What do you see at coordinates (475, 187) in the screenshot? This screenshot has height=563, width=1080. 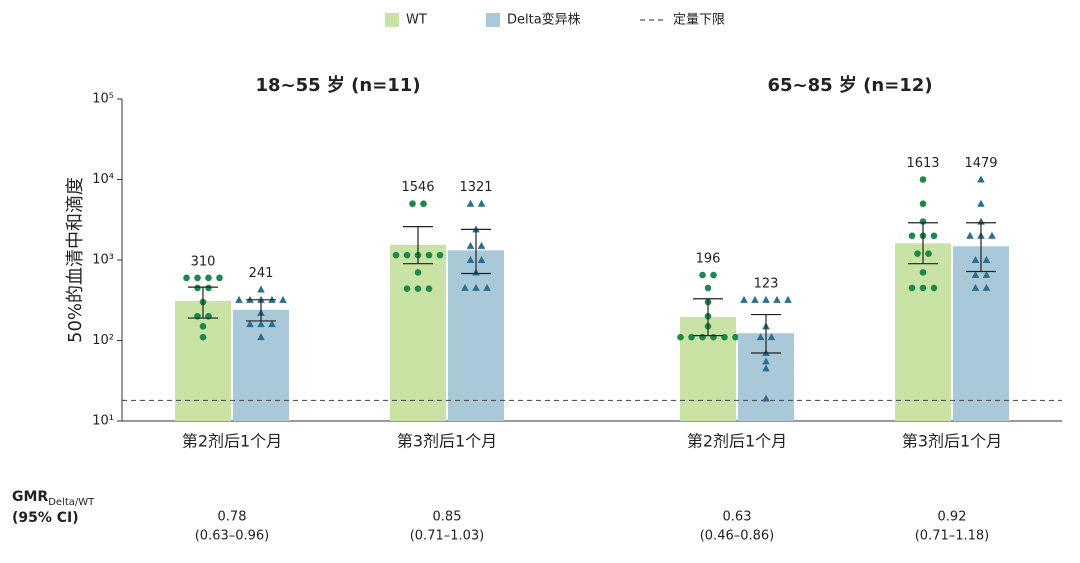 I see `value-label: 1321` at bounding box center [475, 187].